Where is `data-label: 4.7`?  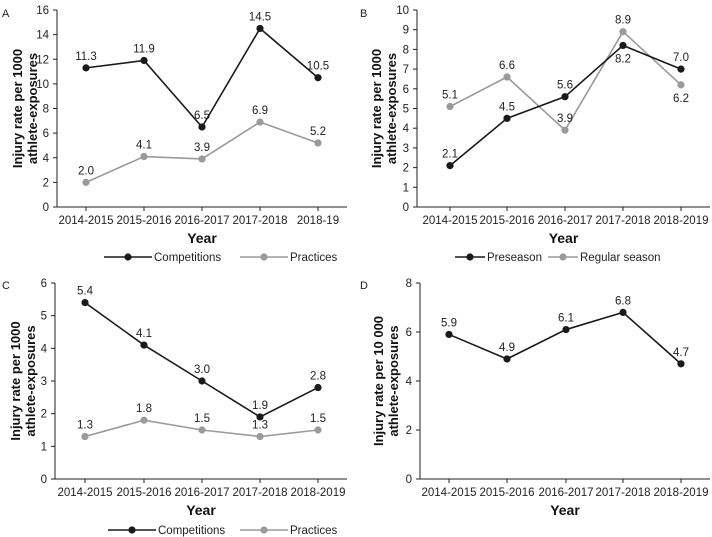
data-label: 4.7 is located at coordinates (681, 353).